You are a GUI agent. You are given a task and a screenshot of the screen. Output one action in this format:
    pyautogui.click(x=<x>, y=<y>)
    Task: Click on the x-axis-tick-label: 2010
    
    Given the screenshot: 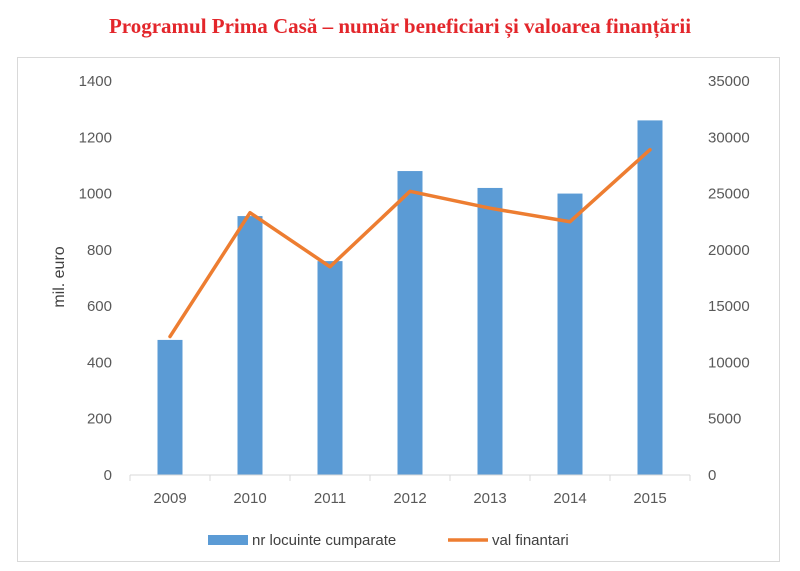 What is the action you would take?
    pyautogui.click(x=249, y=498)
    